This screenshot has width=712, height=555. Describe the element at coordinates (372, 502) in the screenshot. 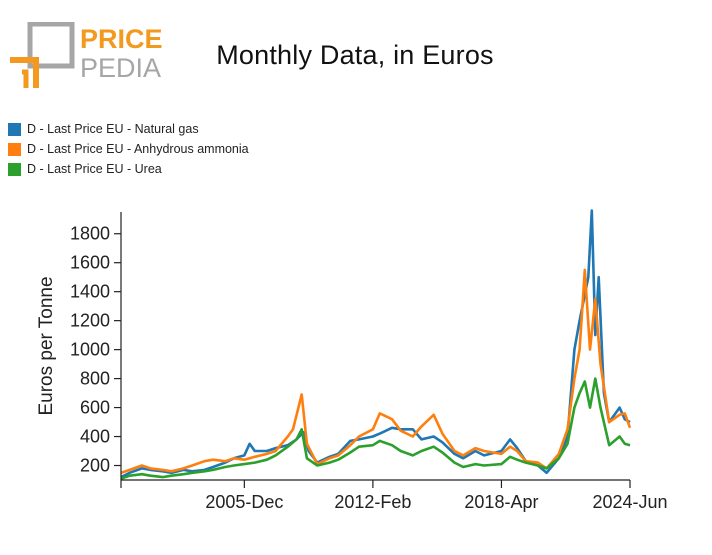

I see `x-tick-label: 2012-Feb` at that location.